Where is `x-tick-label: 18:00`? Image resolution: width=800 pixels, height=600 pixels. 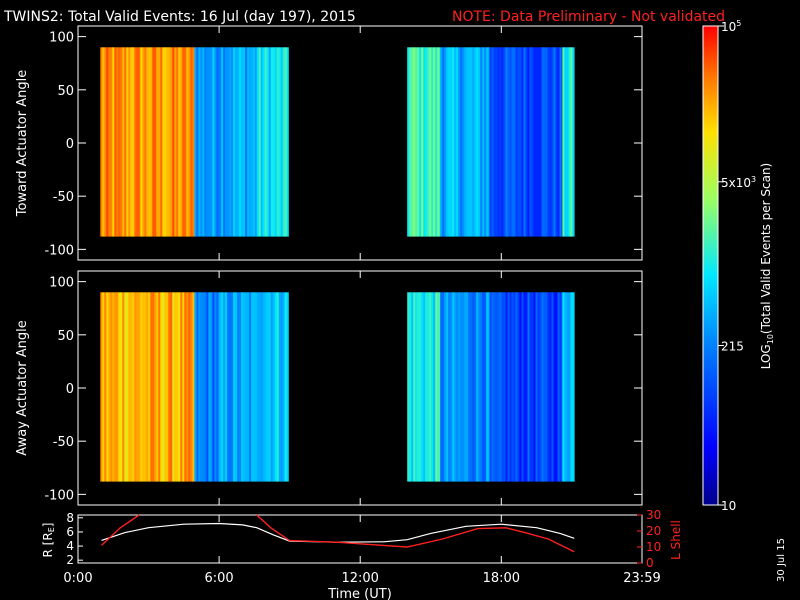 x-tick-label: 18:00 is located at coordinates (501, 578).